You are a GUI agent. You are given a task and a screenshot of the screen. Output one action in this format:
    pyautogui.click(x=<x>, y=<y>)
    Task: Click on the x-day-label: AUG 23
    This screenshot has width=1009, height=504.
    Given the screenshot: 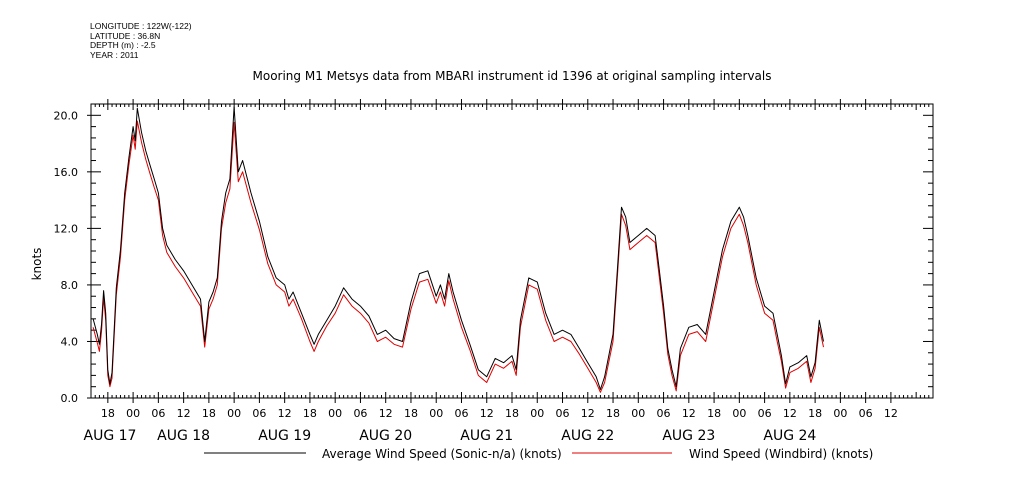 What is the action you would take?
    pyautogui.click(x=688, y=436)
    